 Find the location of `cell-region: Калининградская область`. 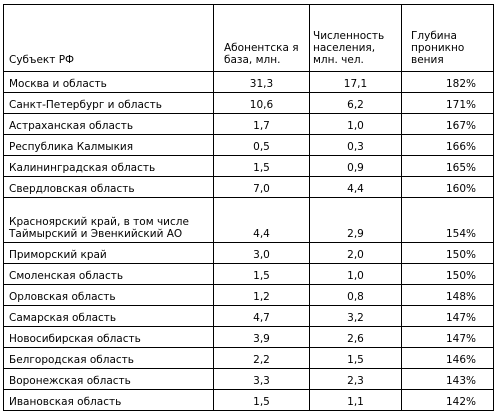

cell-region: Калининградская область is located at coordinates (108, 166).